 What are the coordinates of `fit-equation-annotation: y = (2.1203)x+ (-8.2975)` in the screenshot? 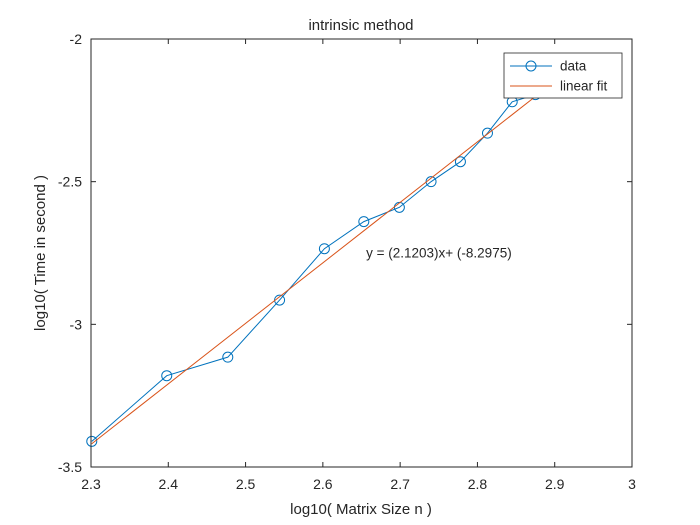 It's located at (439, 252).